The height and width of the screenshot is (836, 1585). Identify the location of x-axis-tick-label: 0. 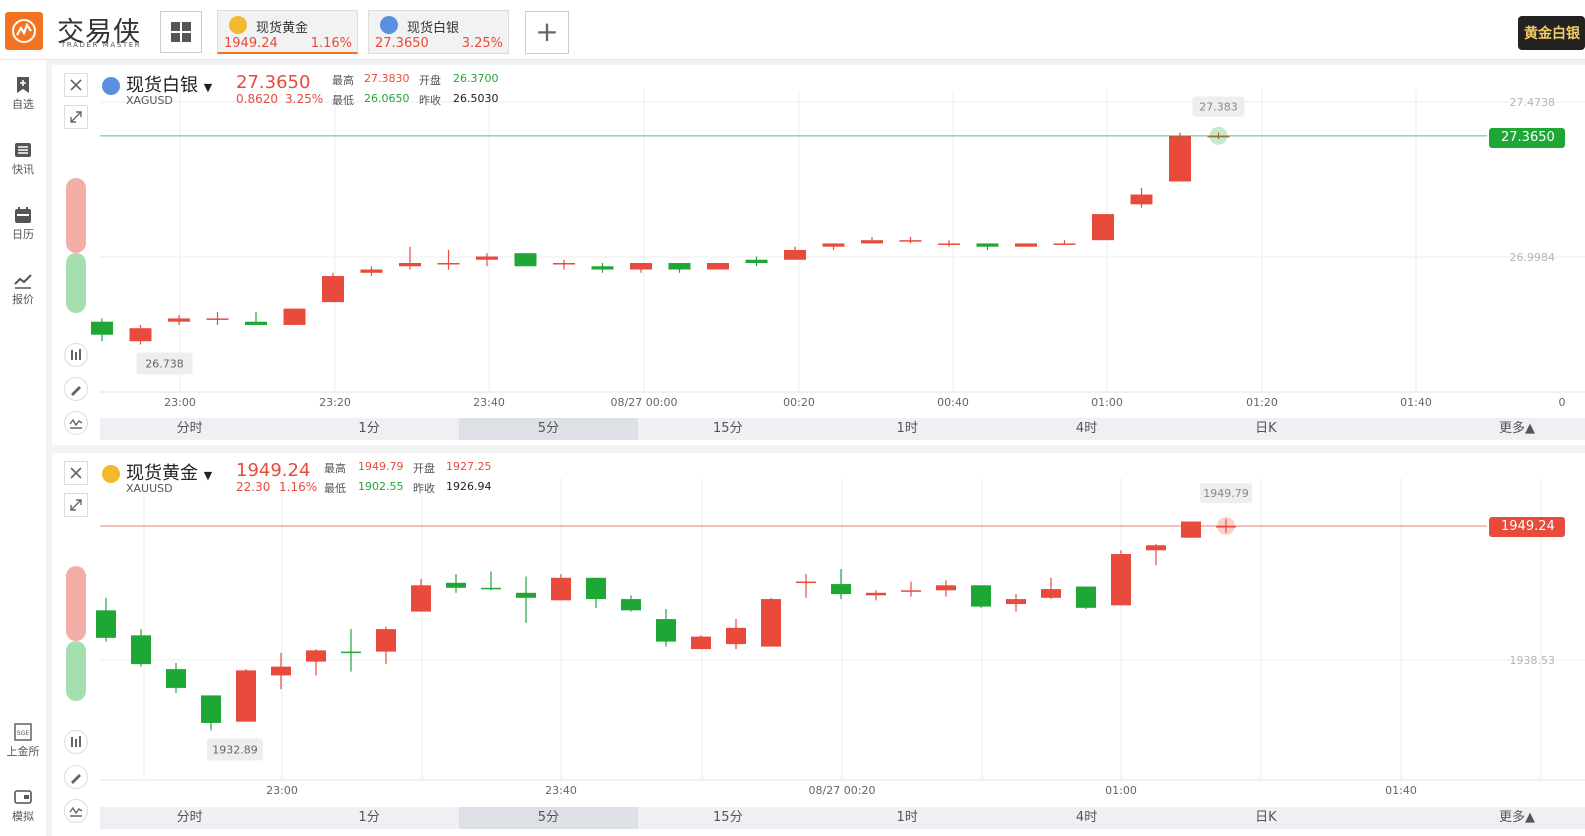
(1562, 402).